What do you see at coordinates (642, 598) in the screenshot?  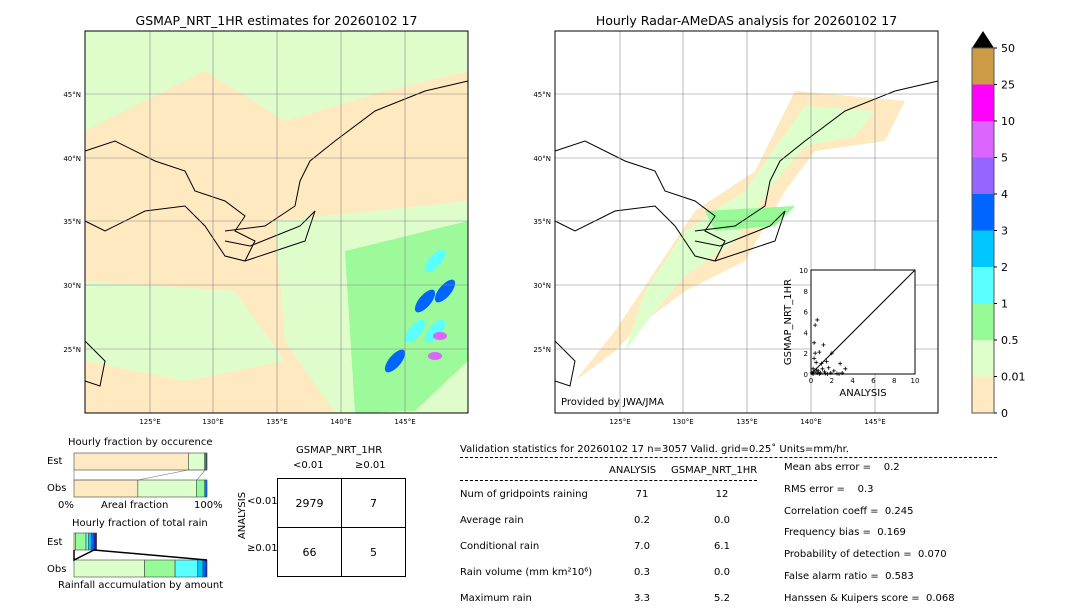 I see `stat-analysis: 3.3` at bounding box center [642, 598].